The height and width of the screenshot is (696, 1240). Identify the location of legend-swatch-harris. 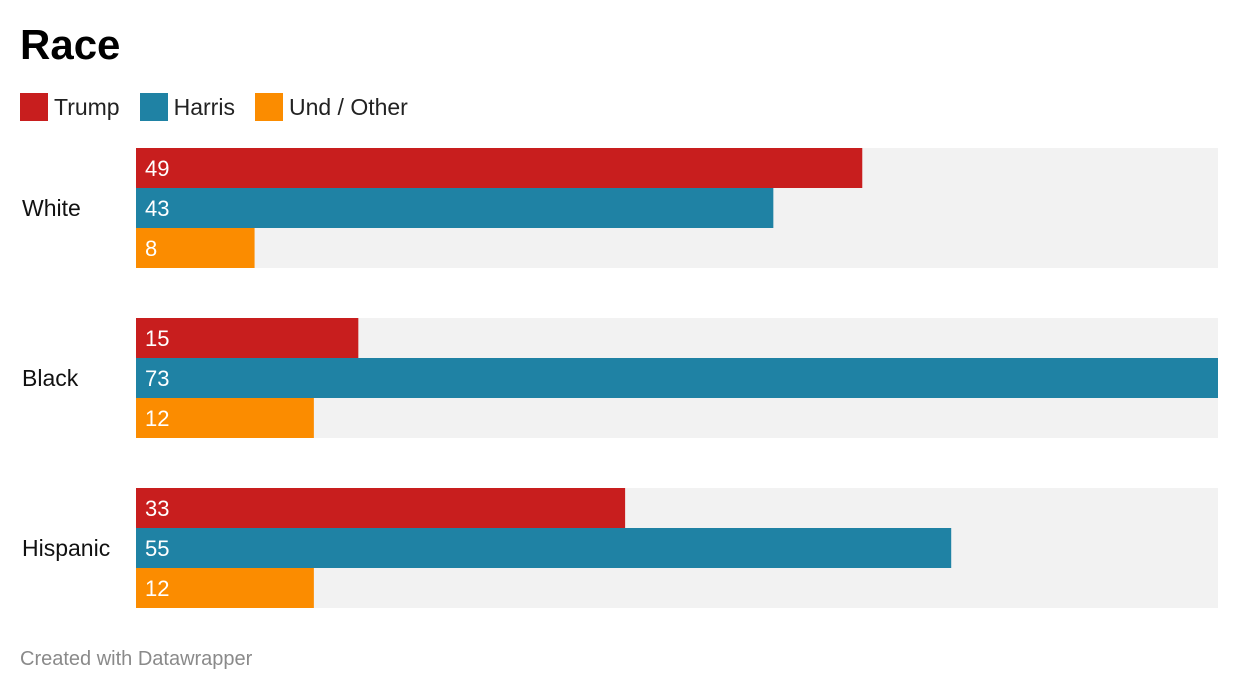
(153, 107).